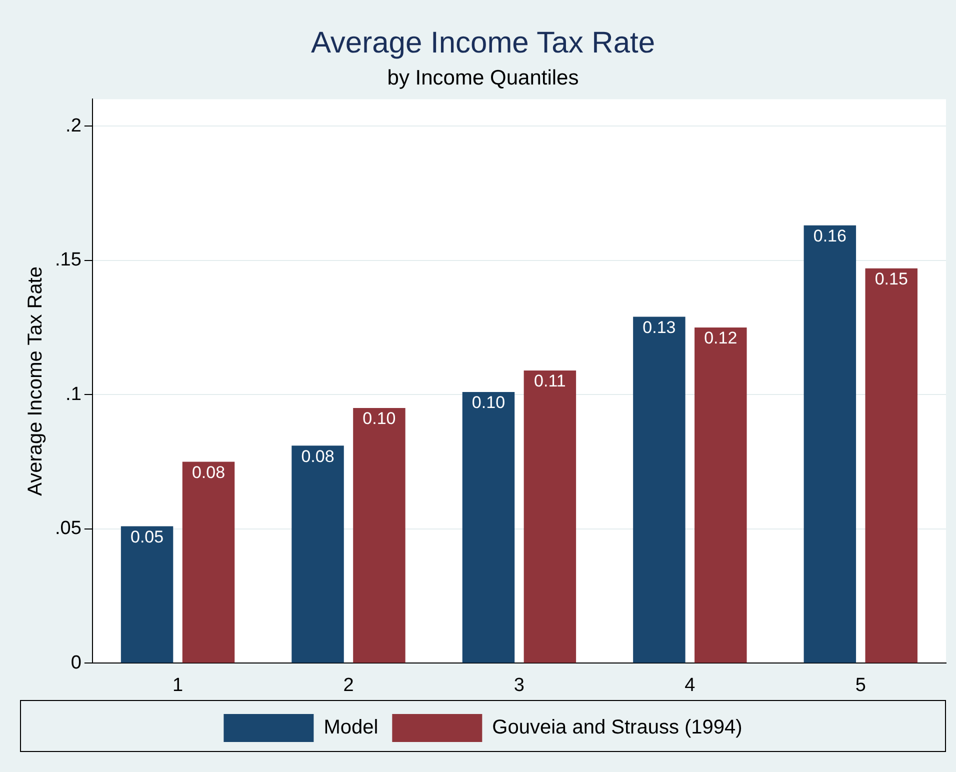  What do you see at coordinates (68, 260) in the screenshot?
I see `y-tick-label: .15` at bounding box center [68, 260].